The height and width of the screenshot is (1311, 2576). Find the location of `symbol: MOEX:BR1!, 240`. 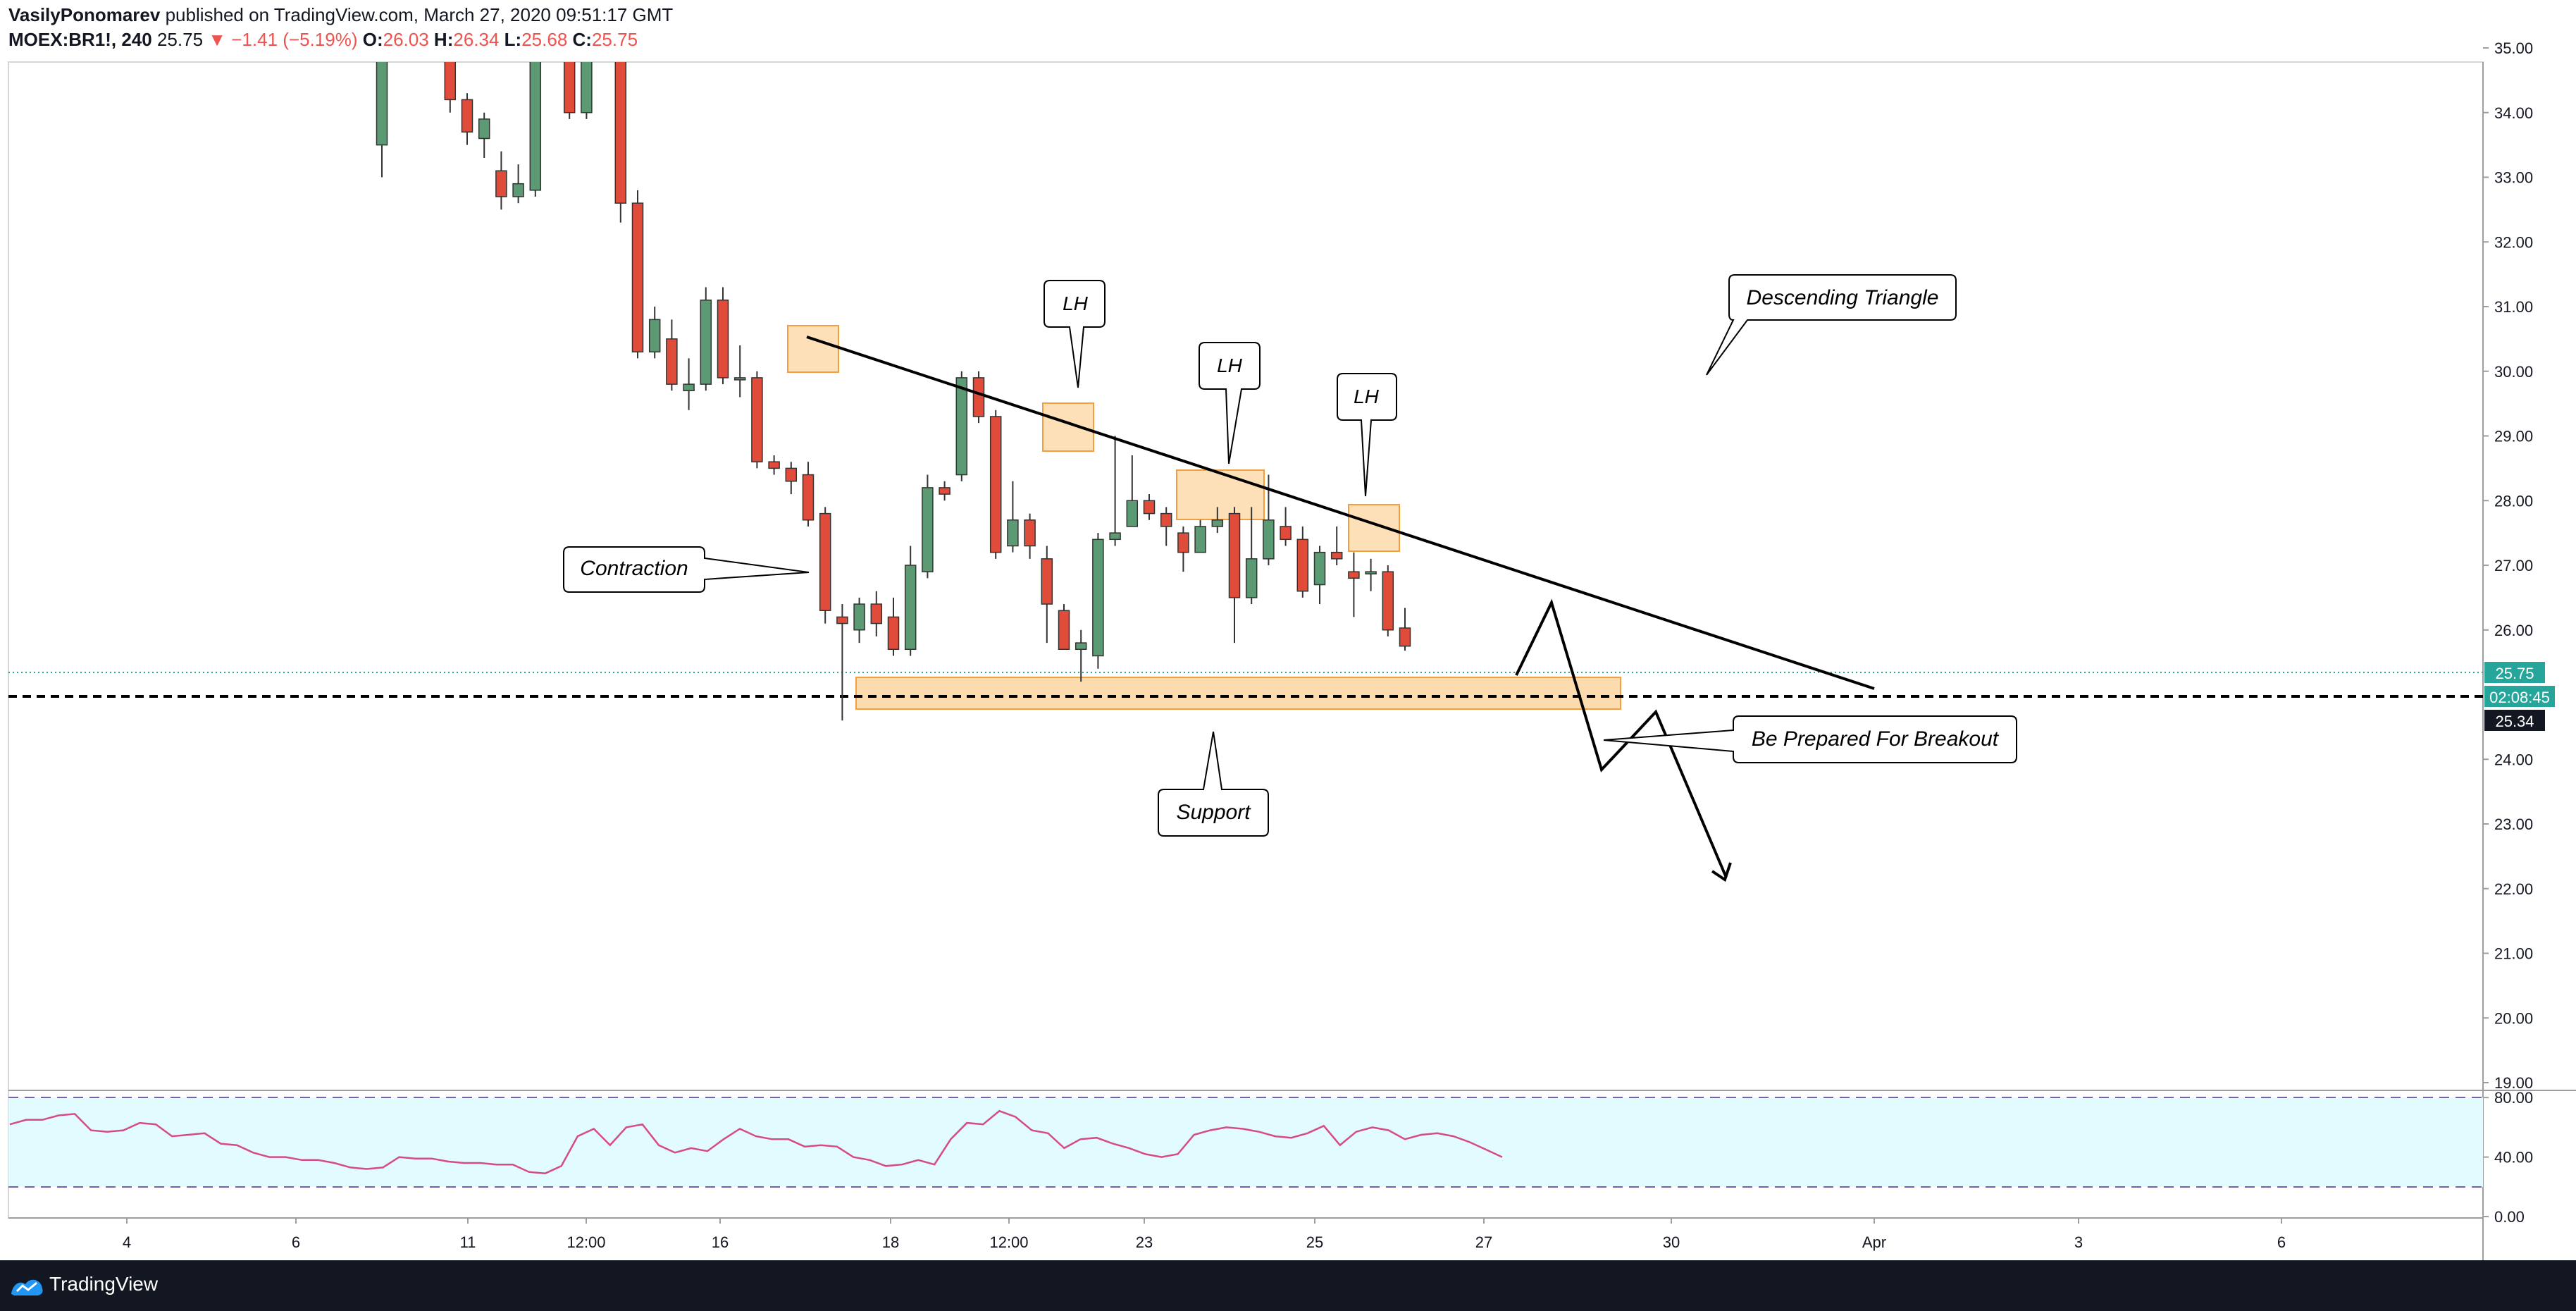

symbol: MOEX:BR1!, 240 is located at coordinates (80, 39).